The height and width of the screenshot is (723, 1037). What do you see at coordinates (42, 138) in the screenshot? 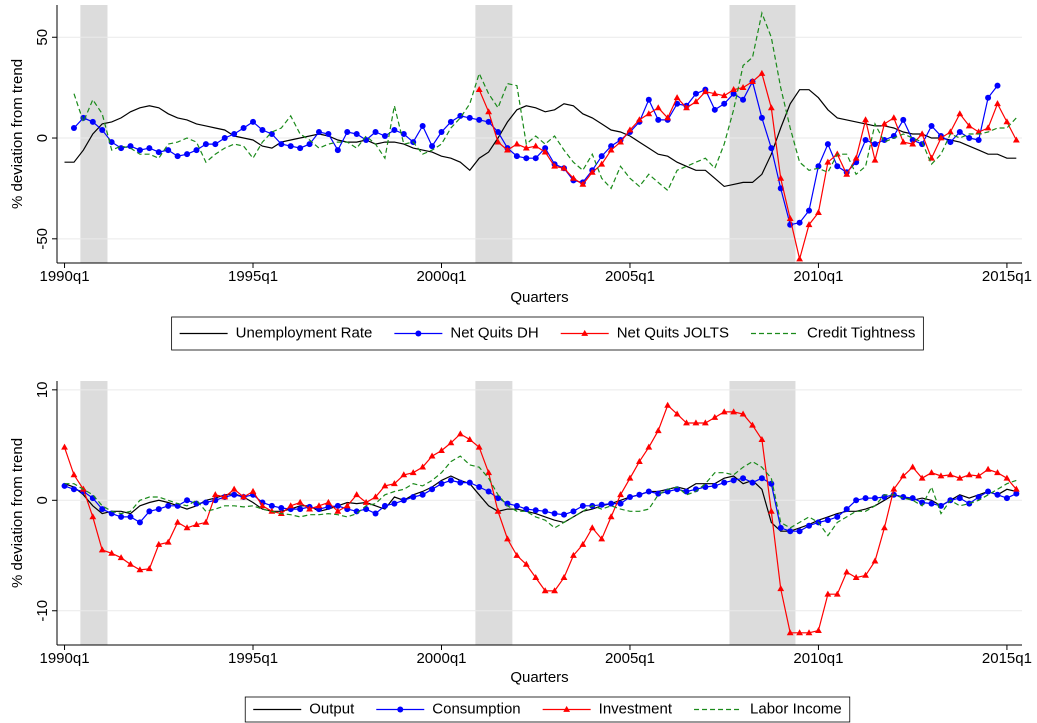
I see `y-tick-label: 0` at bounding box center [42, 138].